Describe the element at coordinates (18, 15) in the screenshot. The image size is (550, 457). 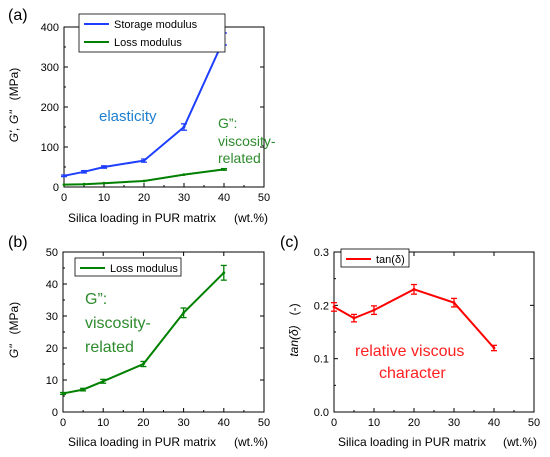
I see `panel-label: (a)` at that location.